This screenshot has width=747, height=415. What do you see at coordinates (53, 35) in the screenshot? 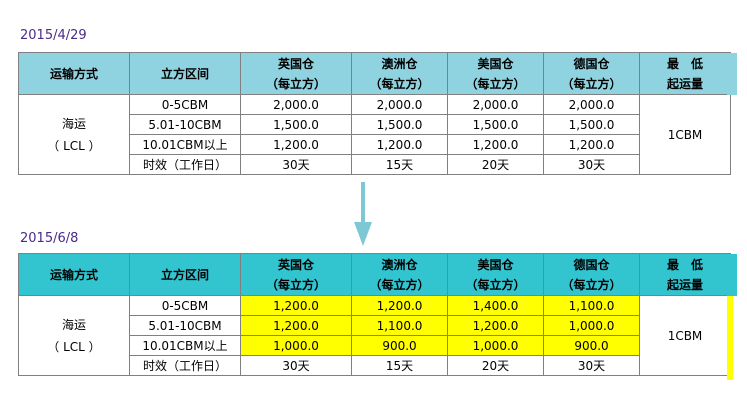
I see `table-date-old: 2015/4/29` at bounding box center [53, 35].